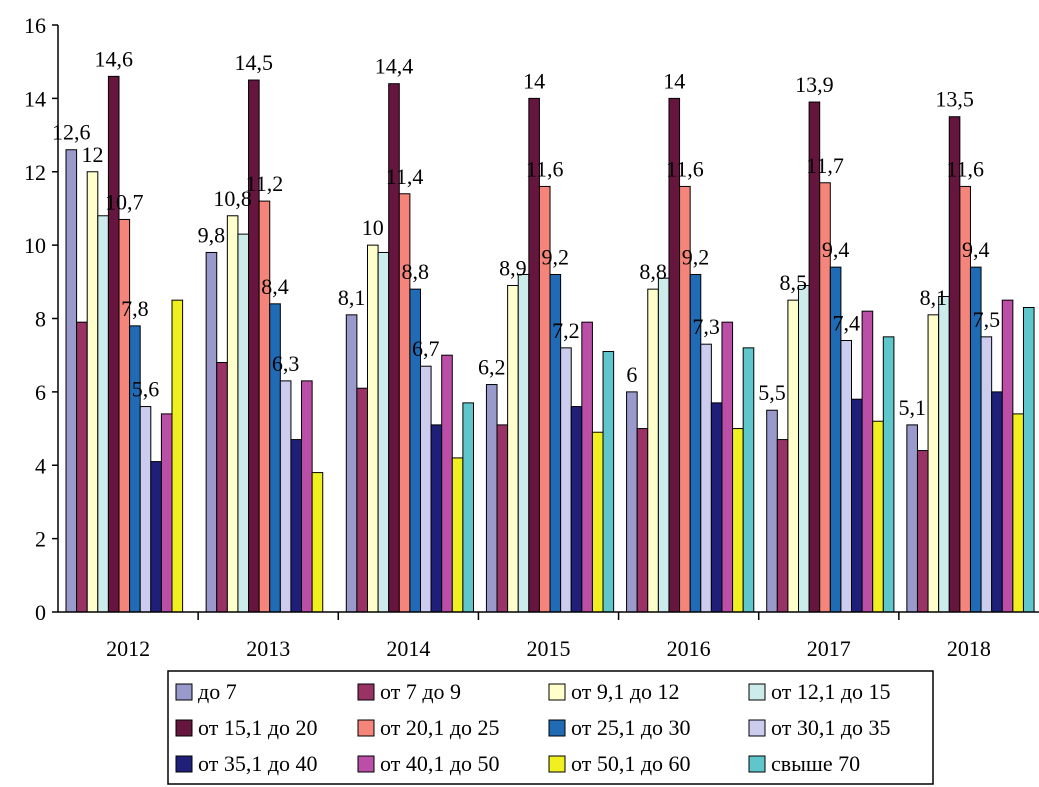 This screenshot has width=1039, height=787. What do you see at coordinates (128, 648) in the screenshot?
I see `x-tick-label: 2012` at bounding box center [128, 648].